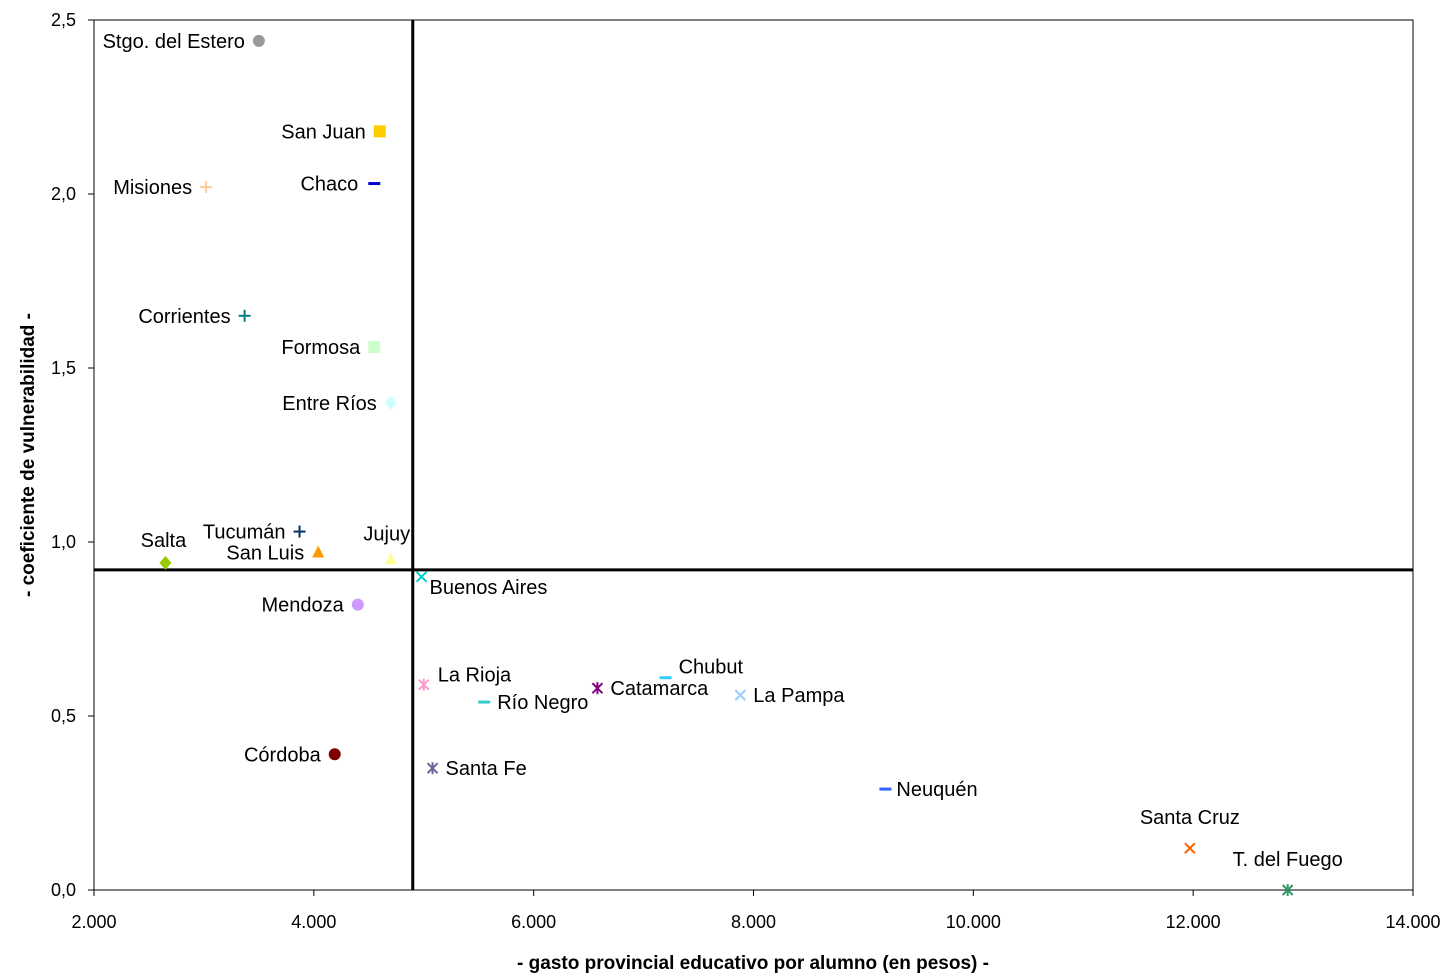  What do you see at coordinates (1412, 922) in the screenshot?
I see `x-tick-label: 14.000` at bounding box center [1412, 922].